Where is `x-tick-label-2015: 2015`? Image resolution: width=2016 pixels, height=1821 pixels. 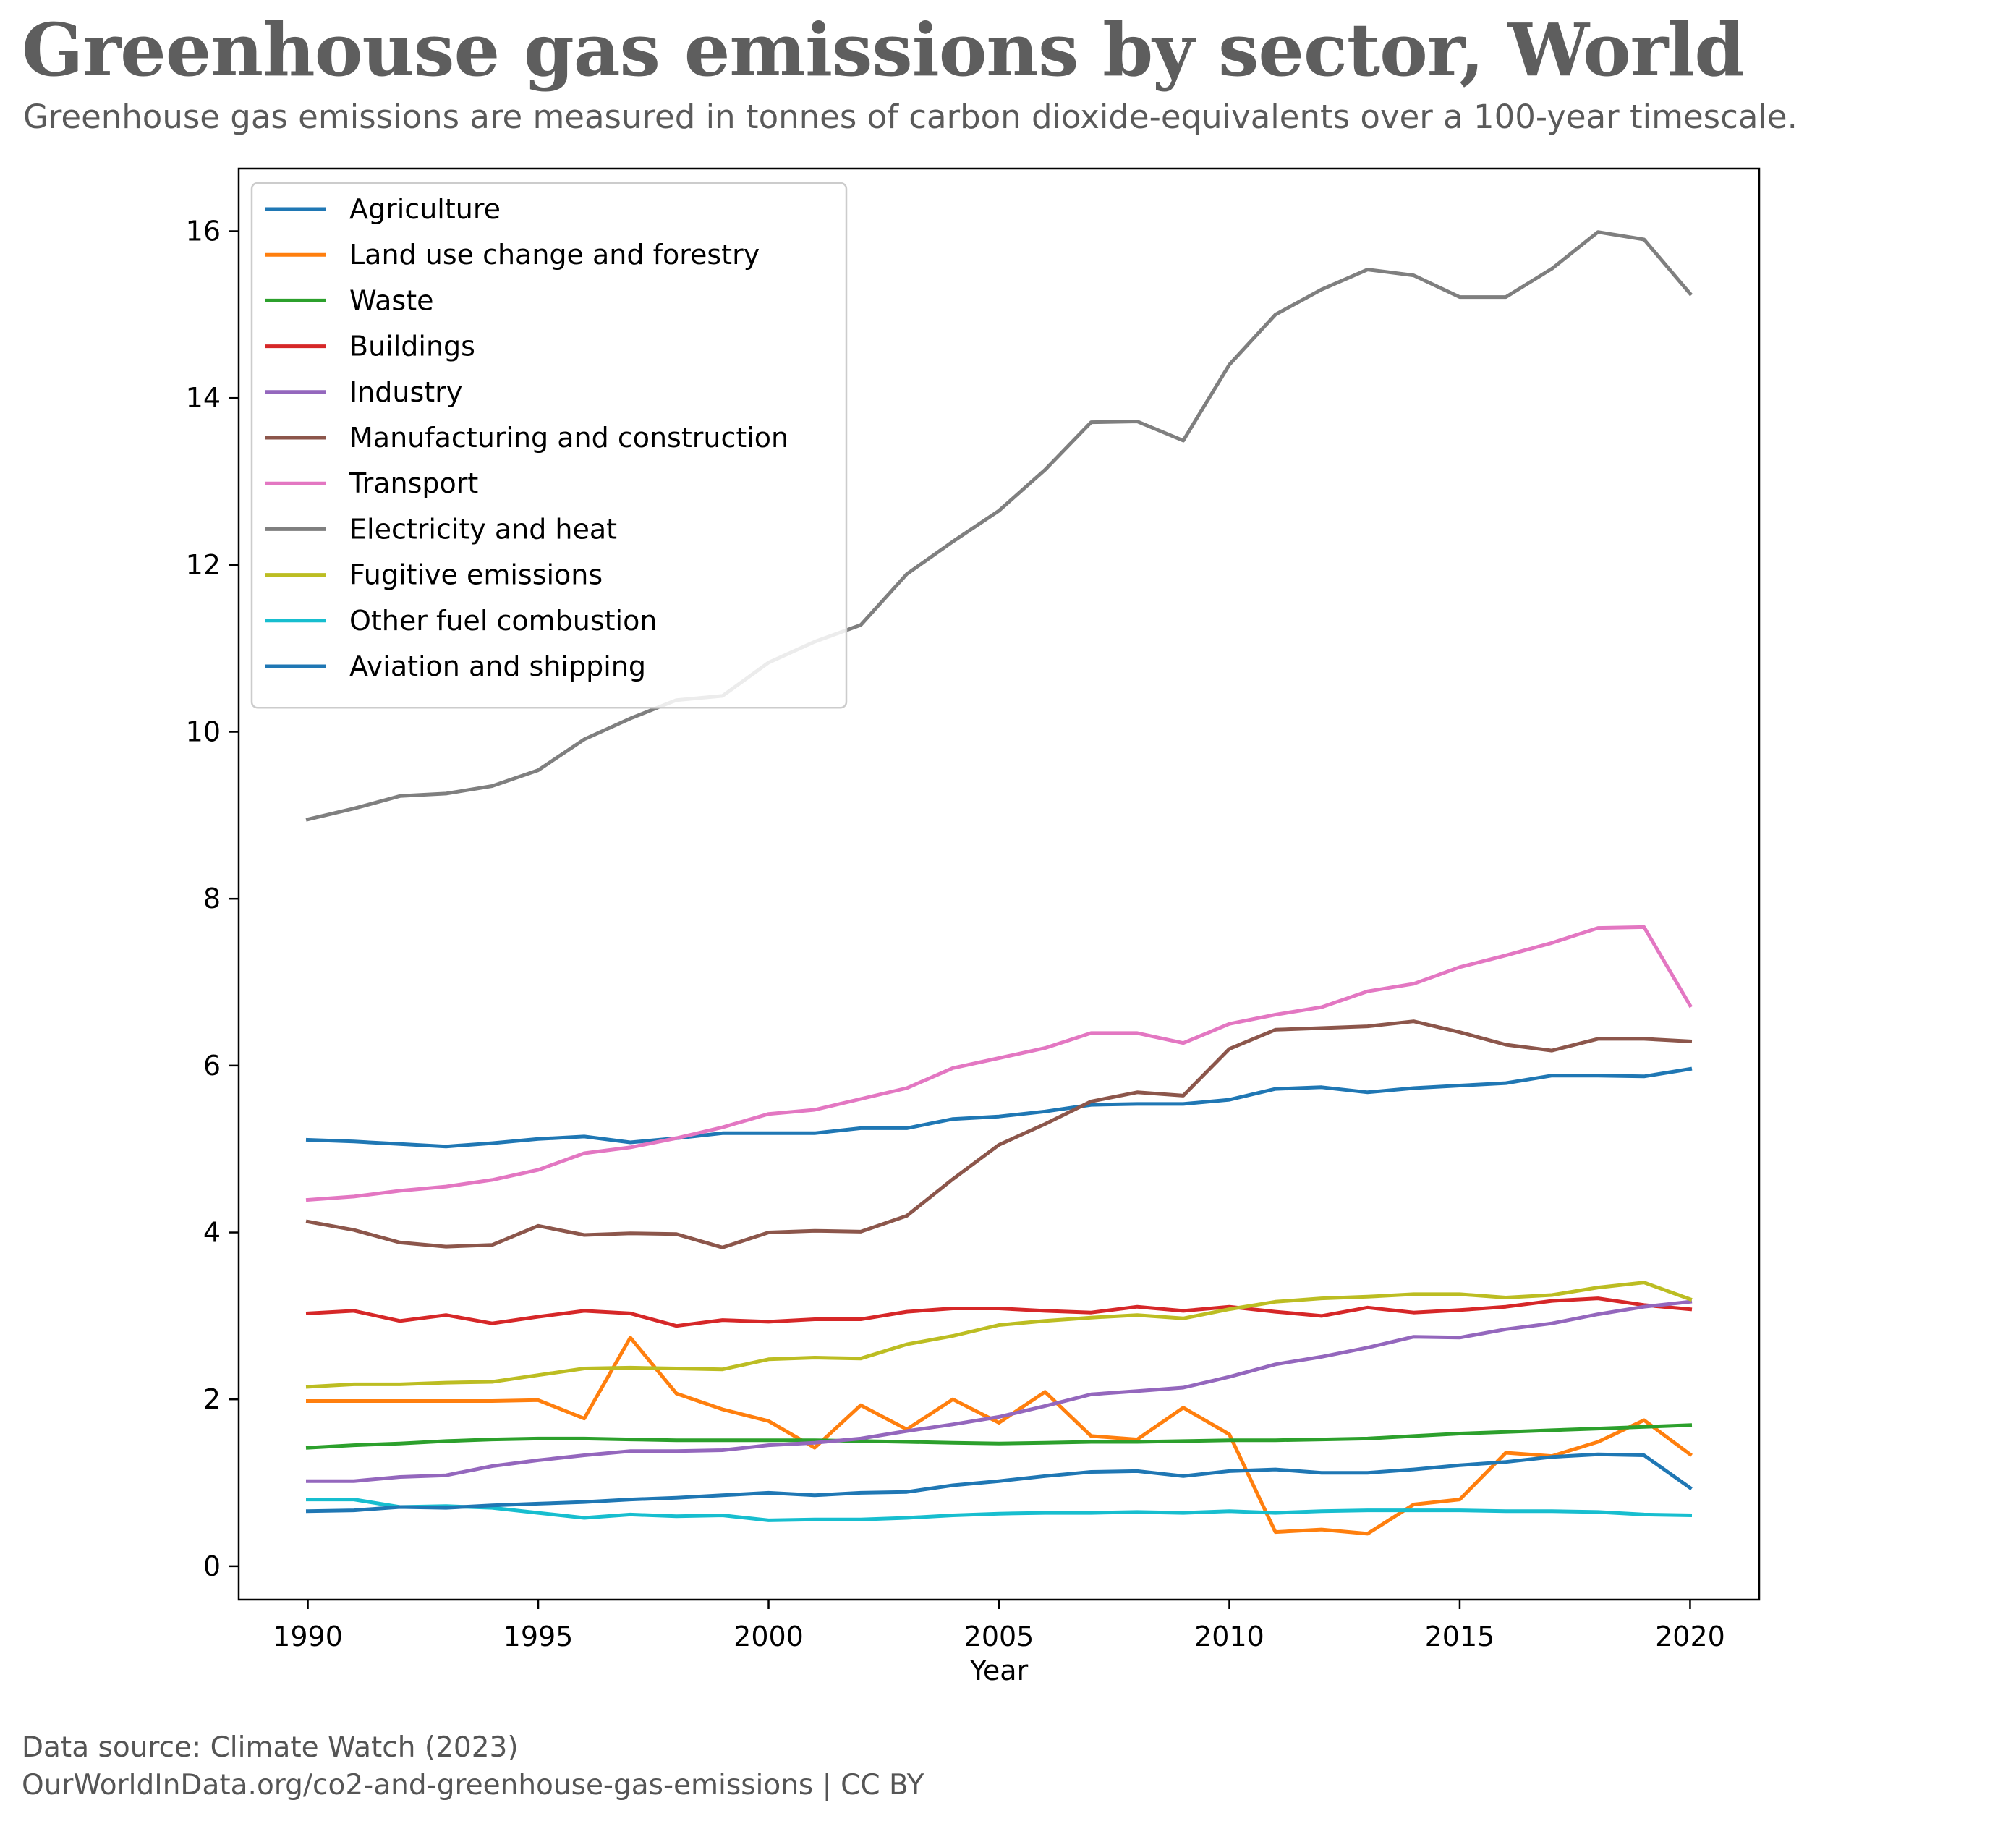
x-tick-label-2015: 2015 is located at coordinates (1460, 1636).